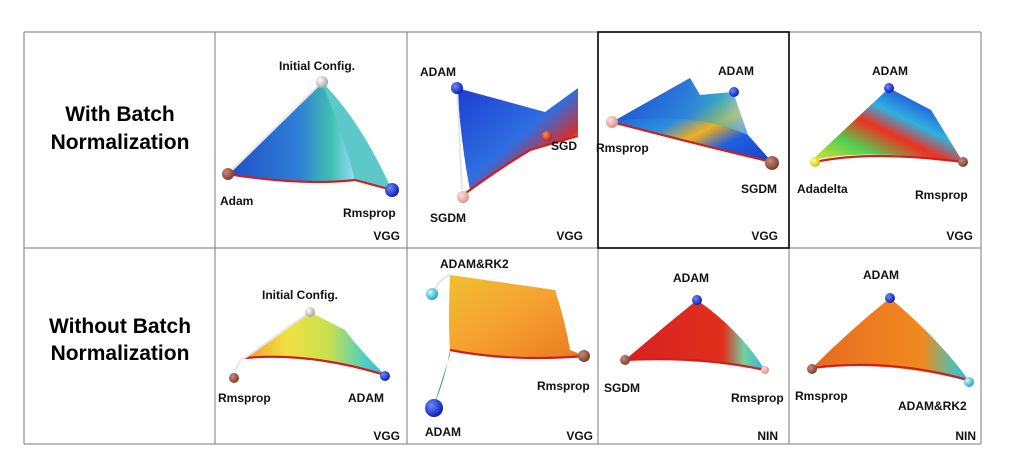 The width and height of the screenshot is (1024, 465). Describe the element at coordinates (120, 326) in the screenshot. I see `svg-text: Without Batch` at that location.